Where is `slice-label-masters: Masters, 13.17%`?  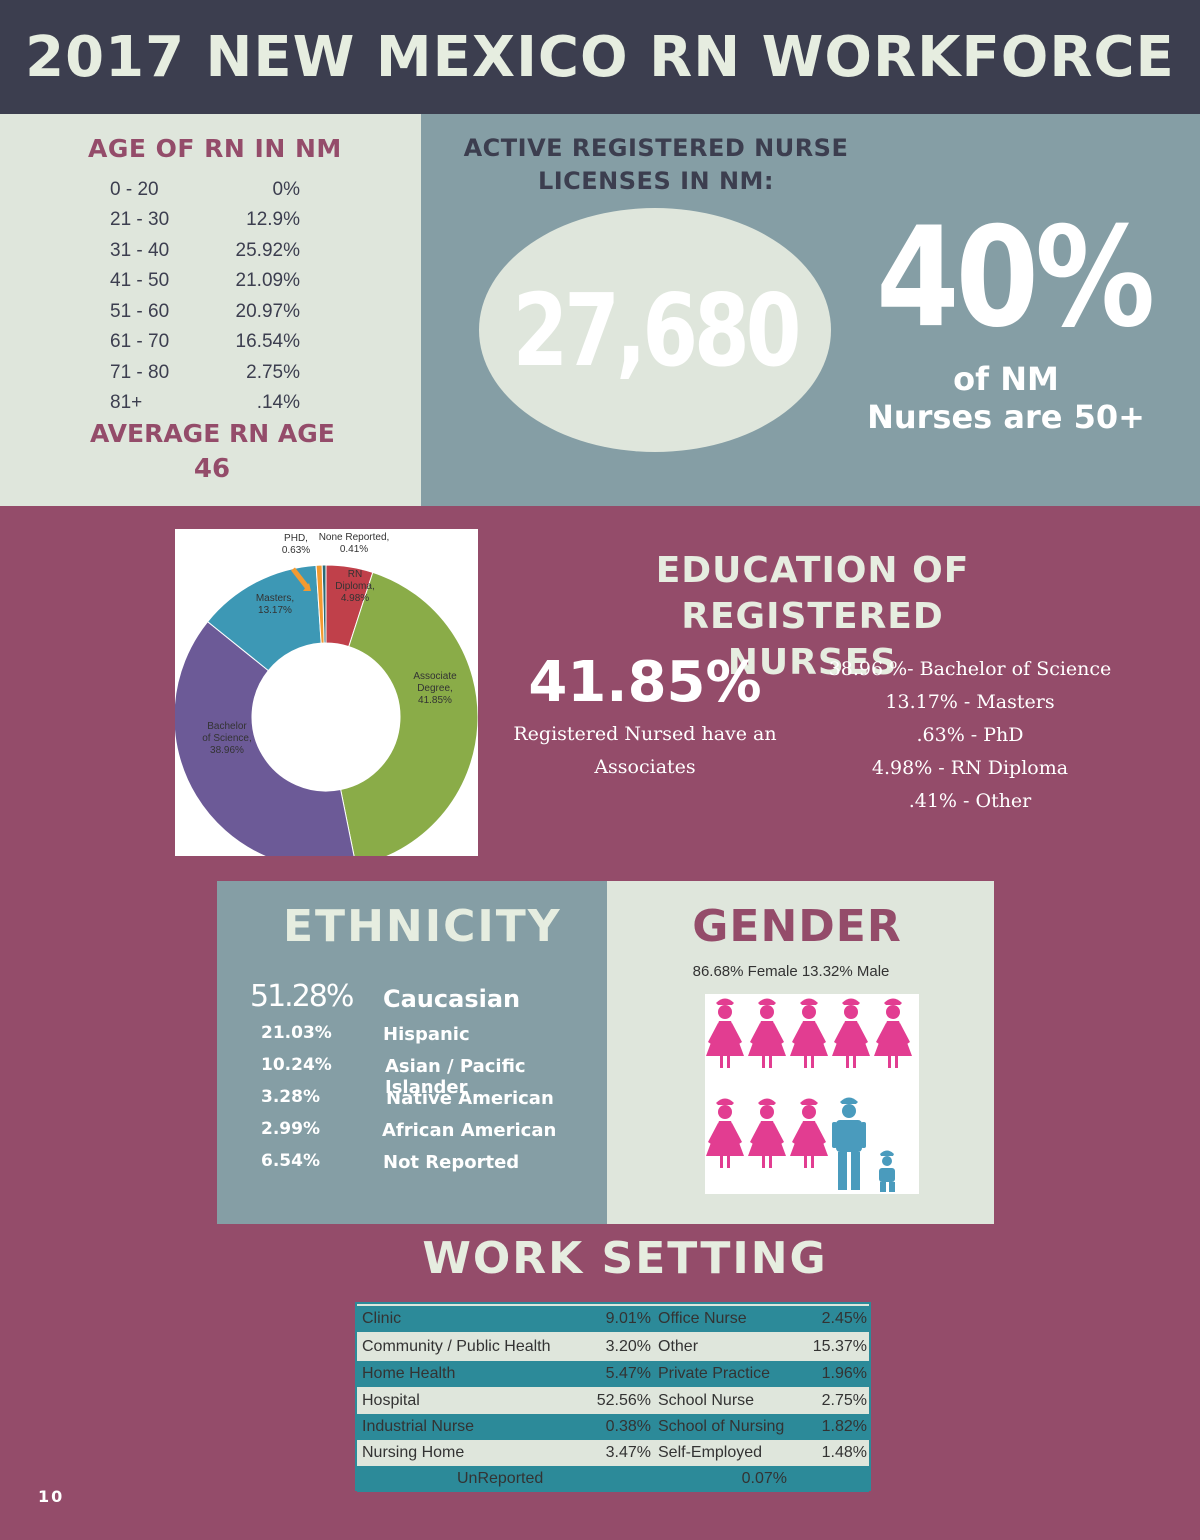
slice-label-masters: Masters, 13.17% is located at coordinates (275, 604).